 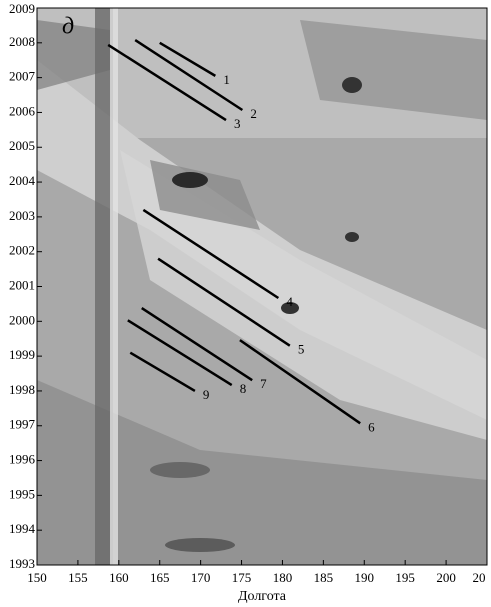 I want to click on x-tick-label: 200, so click(x=446, y=577).